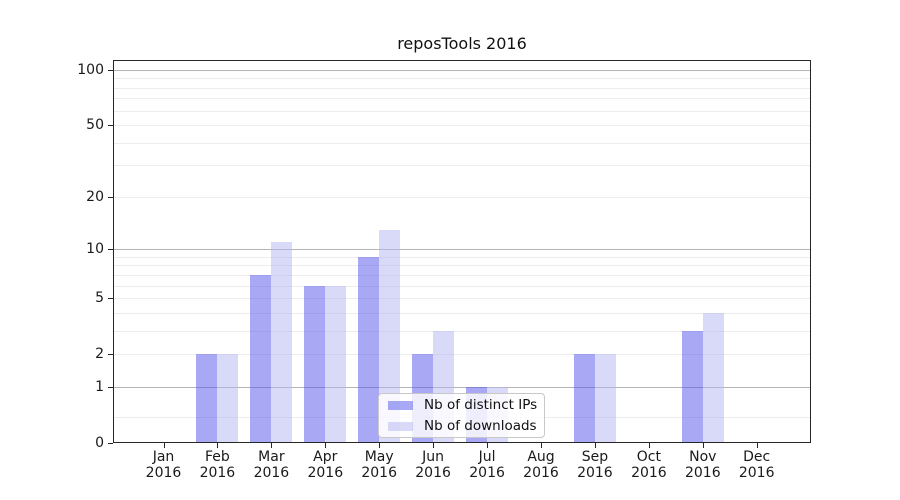 The width and height of the screenshot is (900, 500). I want to click on x-tick-month: Jan, so click(163, 457).